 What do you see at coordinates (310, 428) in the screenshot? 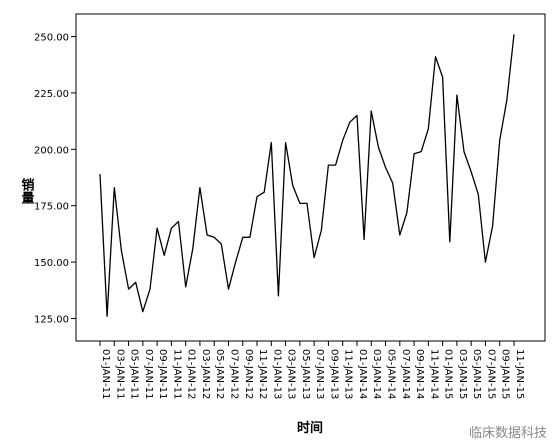
I see `x-axis-title: 时间` at bounding box center [310, 428].